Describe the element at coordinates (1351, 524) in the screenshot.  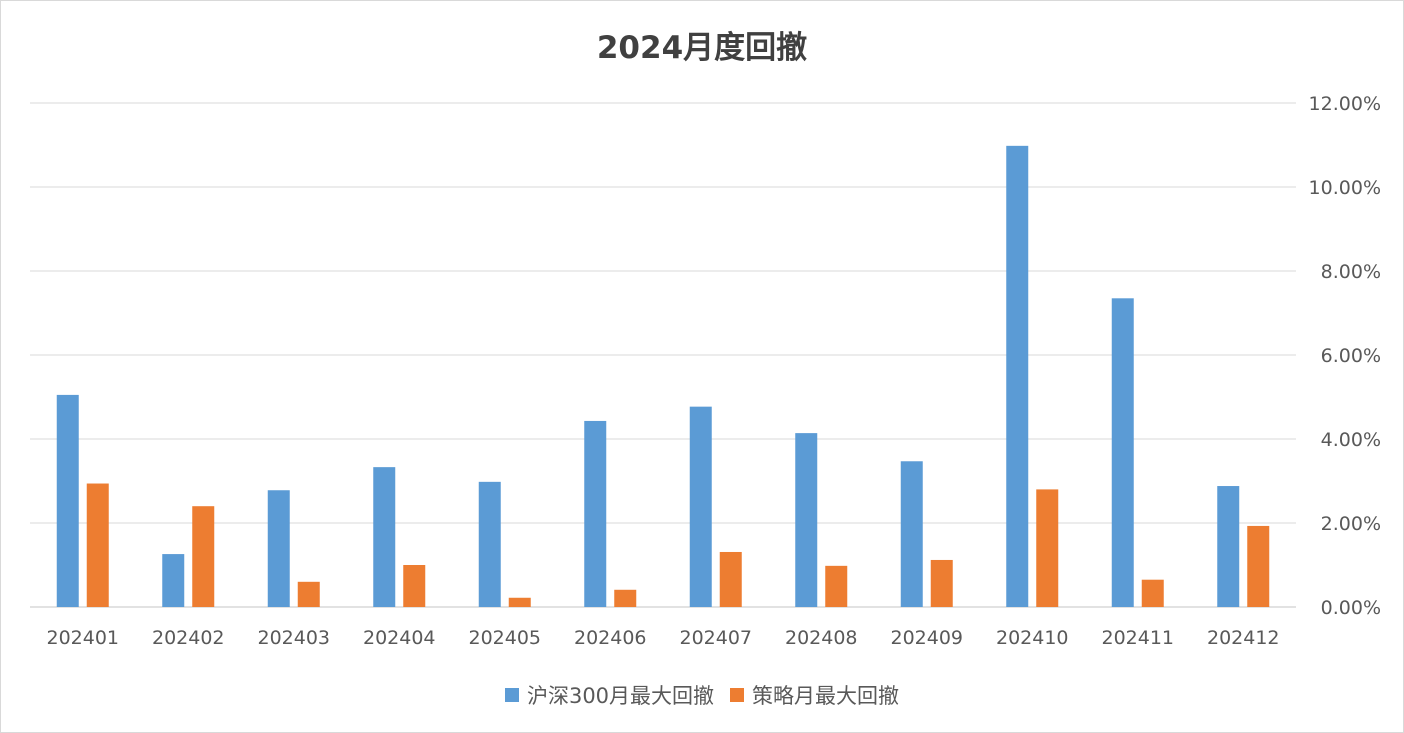
I see `y-tick-label: 2.00%` at that location.